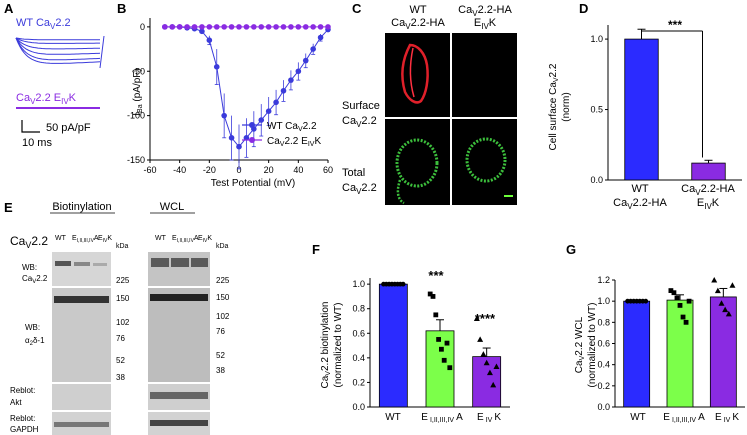 The height and width of the screenshot is (435, 747). I want to click on current-traces, so click(60, 52).